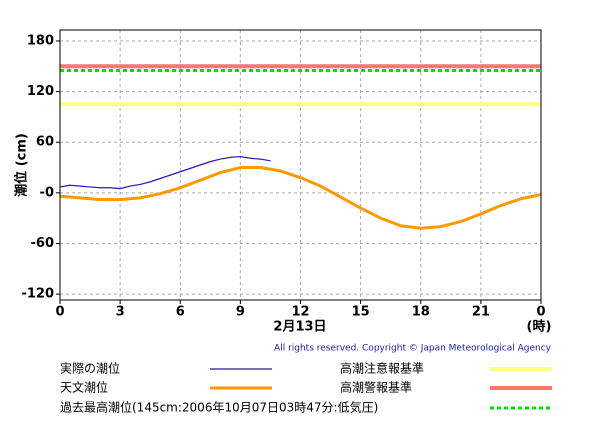  What do you see at coordinates (219, 407) in the screenshot?
I see `legend-label: 過去最高潮位(145cm:2006年10月07日03時47分:低気圧)` at bounding box center [219, 407].